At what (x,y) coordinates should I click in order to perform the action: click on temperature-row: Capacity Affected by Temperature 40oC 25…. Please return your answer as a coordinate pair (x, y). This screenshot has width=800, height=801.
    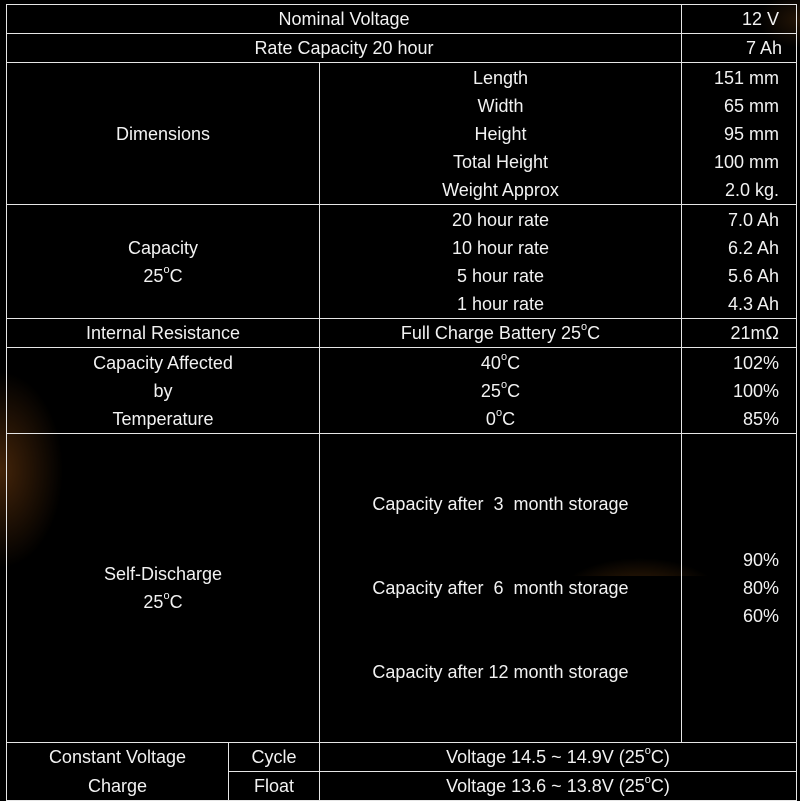
    Looking at the image, I should click on (401, 390).